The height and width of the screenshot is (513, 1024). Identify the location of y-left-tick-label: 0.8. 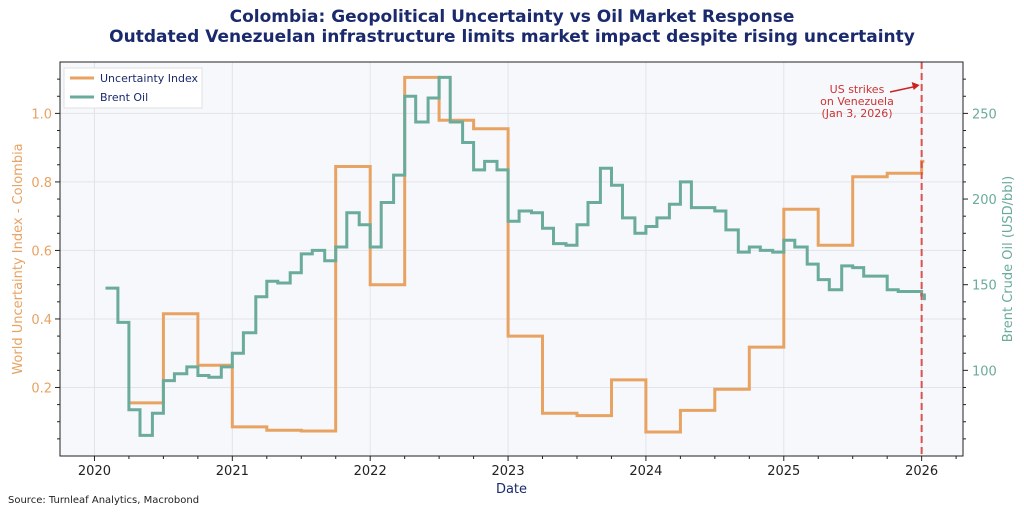
(41, 183).